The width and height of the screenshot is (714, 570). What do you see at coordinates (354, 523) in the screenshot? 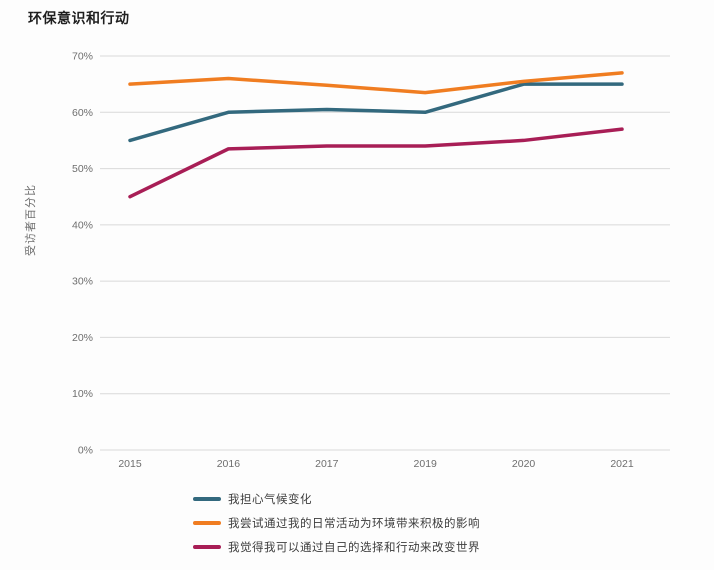
I see `legend-label: 我尝试通过我的日常活动为环境带来积极的影响` at bounding box center [354, 523].